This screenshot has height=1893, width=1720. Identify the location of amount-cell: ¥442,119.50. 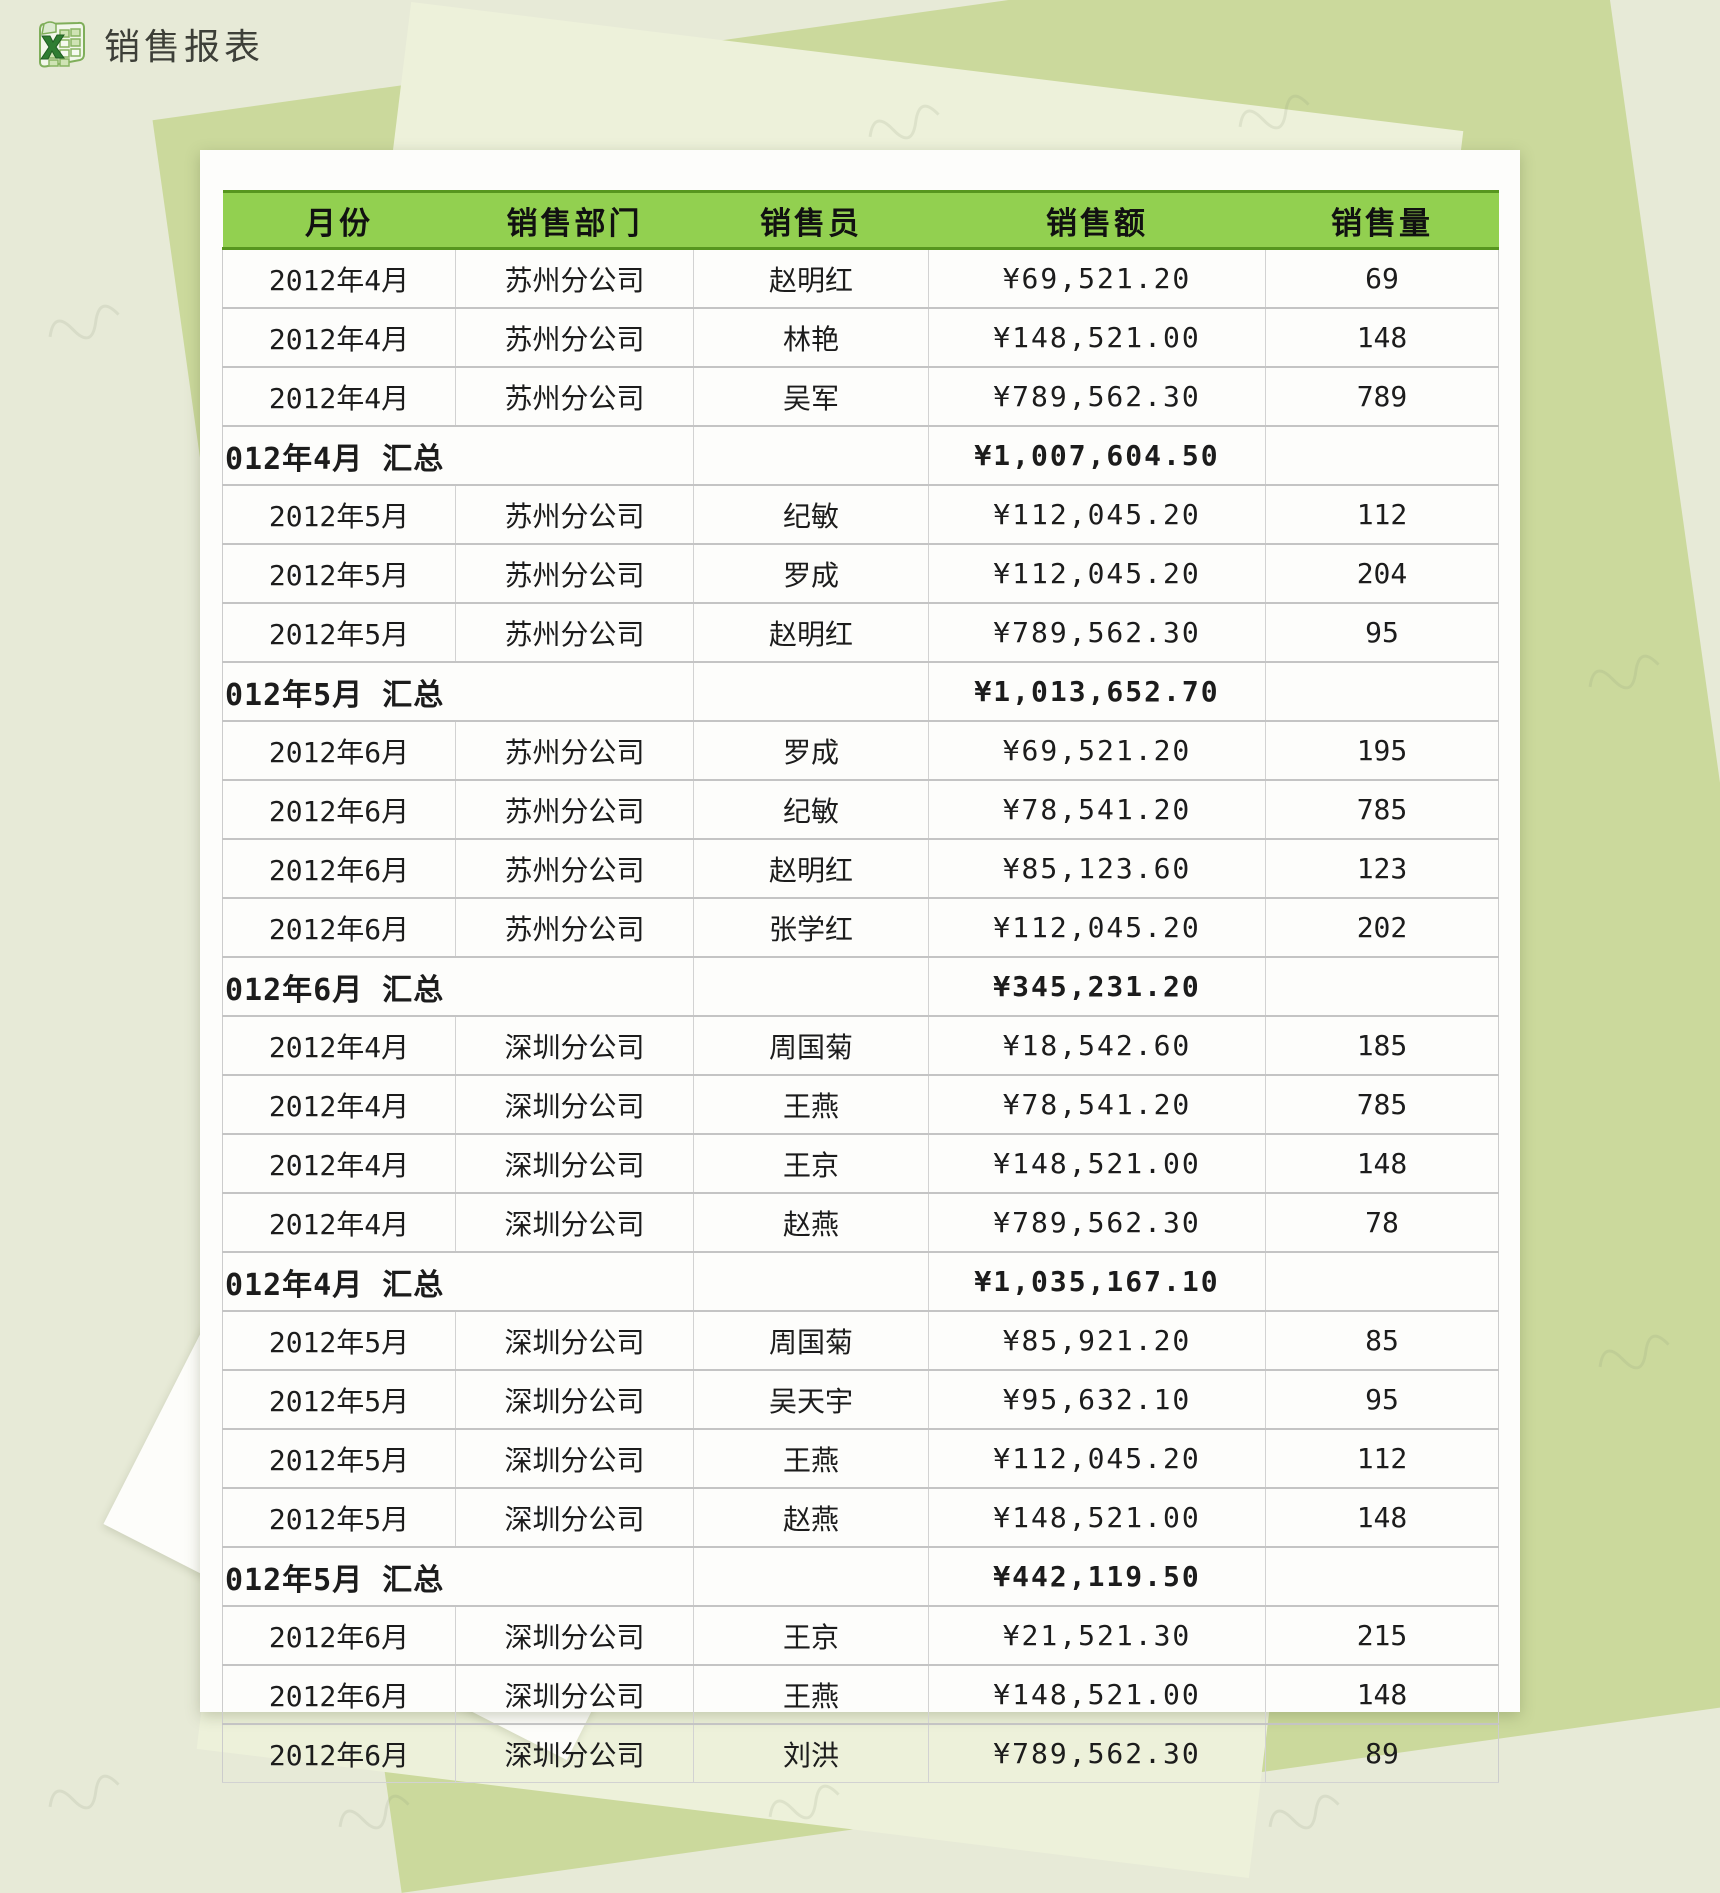
(1097, 1576).